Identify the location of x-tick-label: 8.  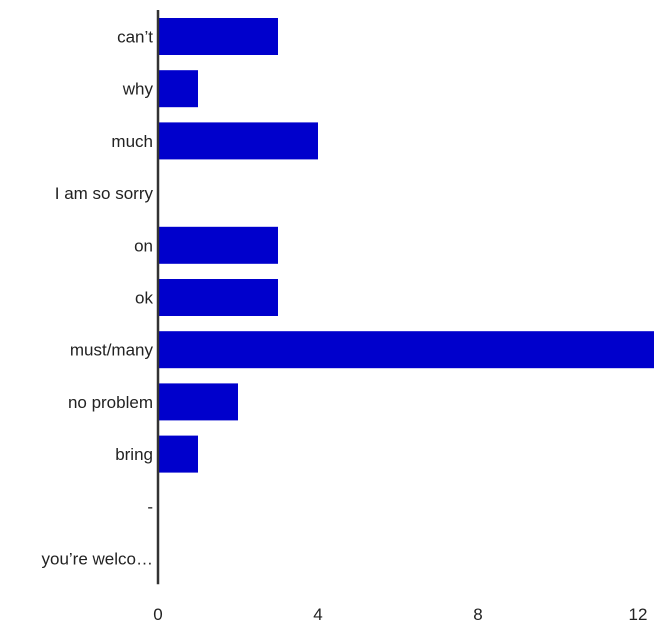
(477, 614).